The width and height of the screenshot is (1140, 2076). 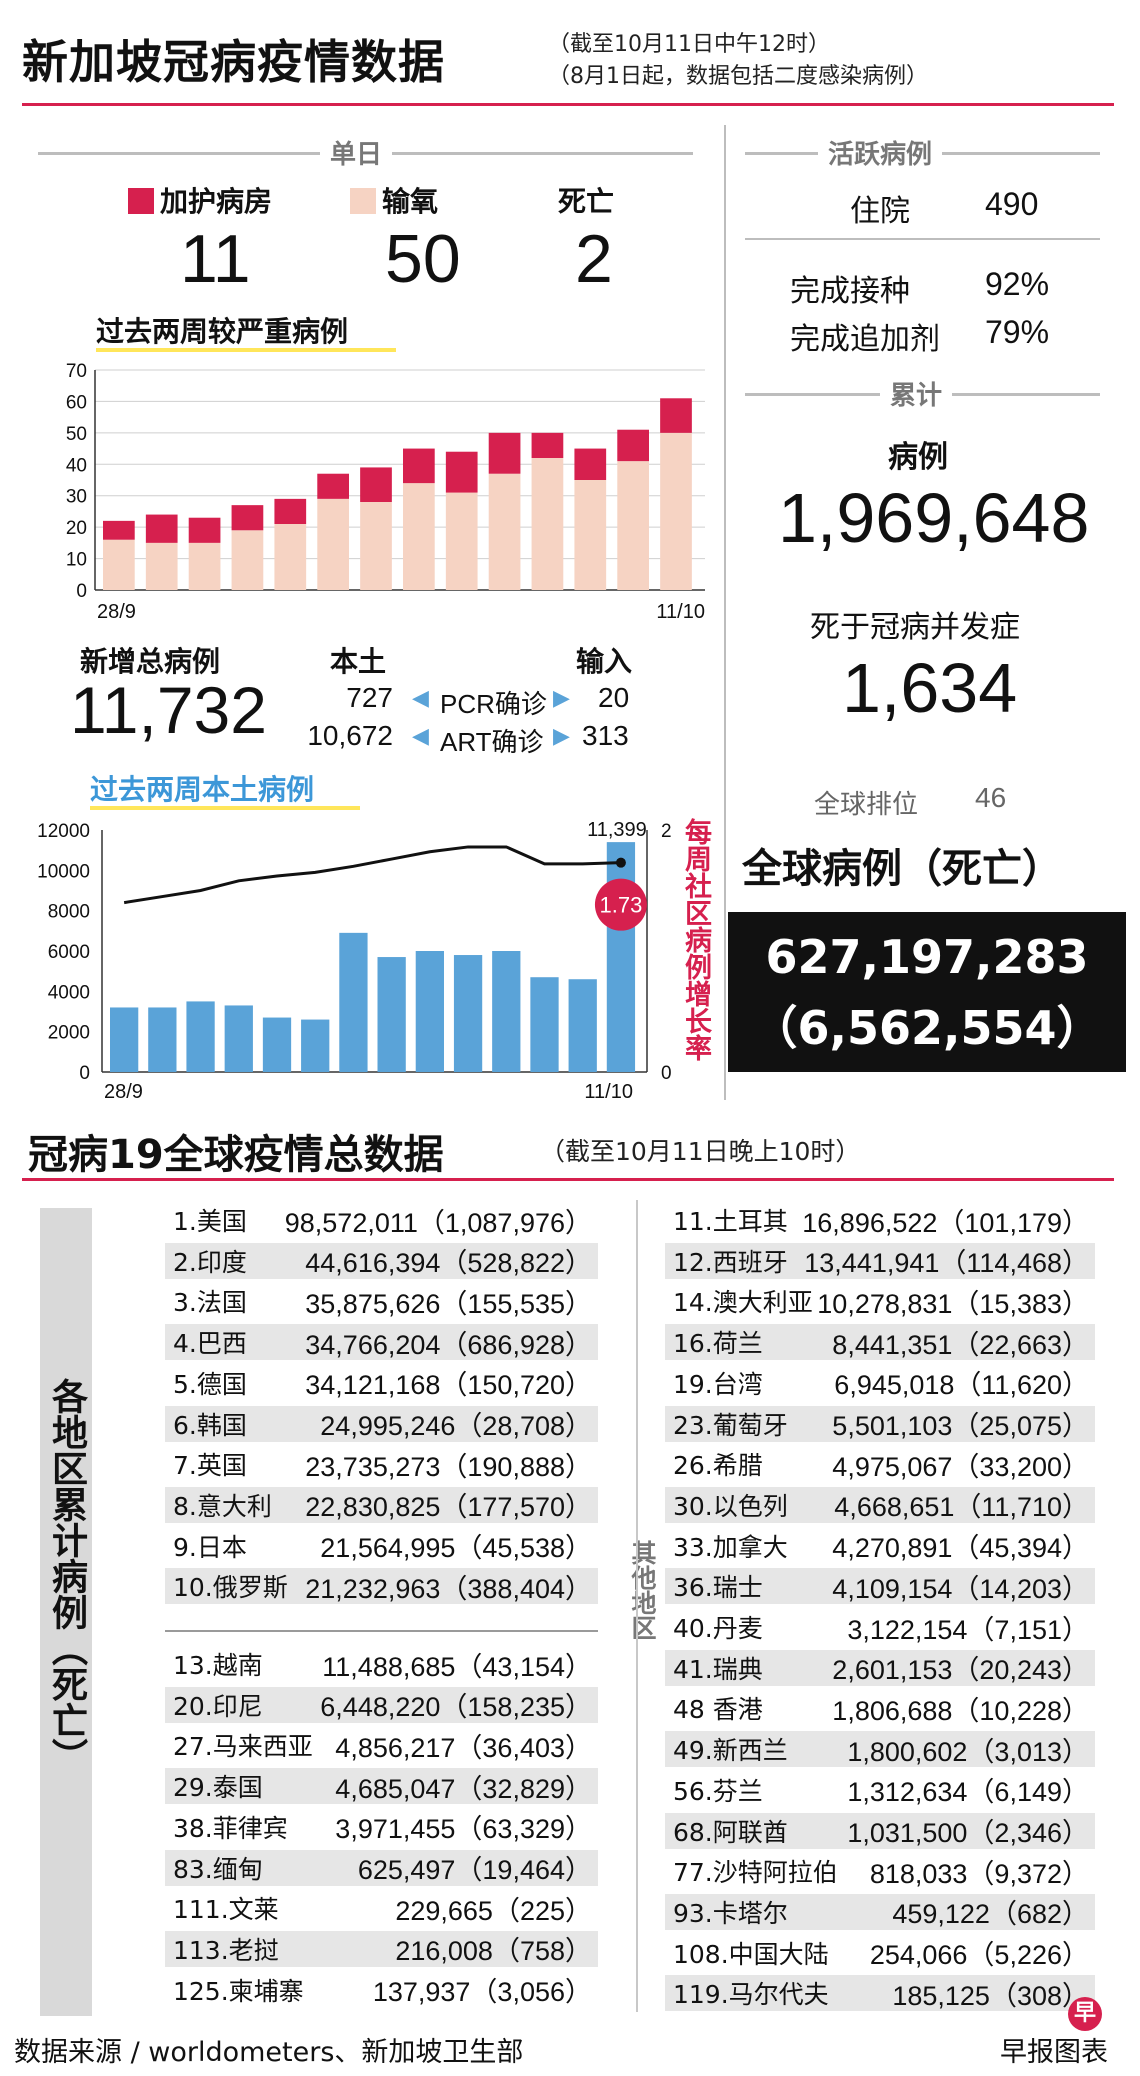 I want to click on country-row: 29.泰国 4,685,047（32,829）, so click(x=381, y=1786).